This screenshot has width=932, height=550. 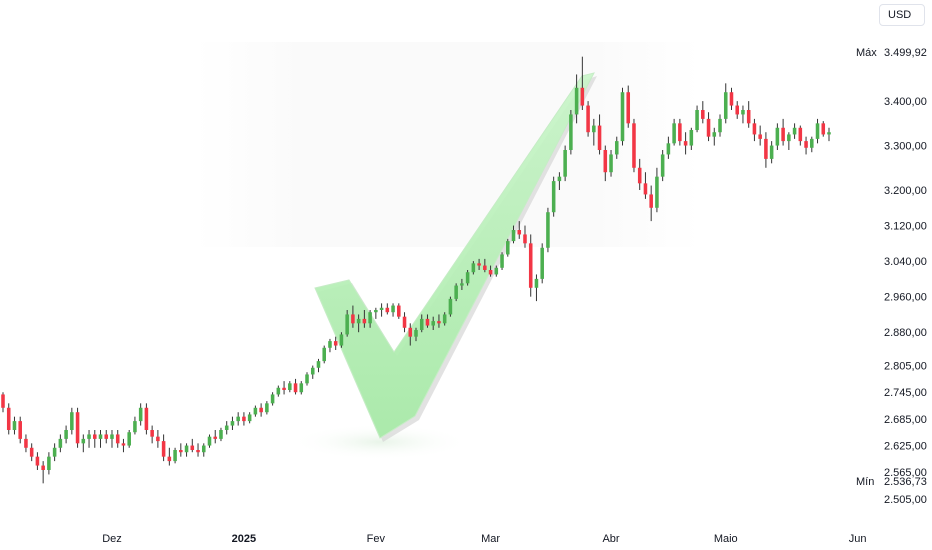 I want to click on y-tick-label: 3.040,00, so click(x=905, y=262).